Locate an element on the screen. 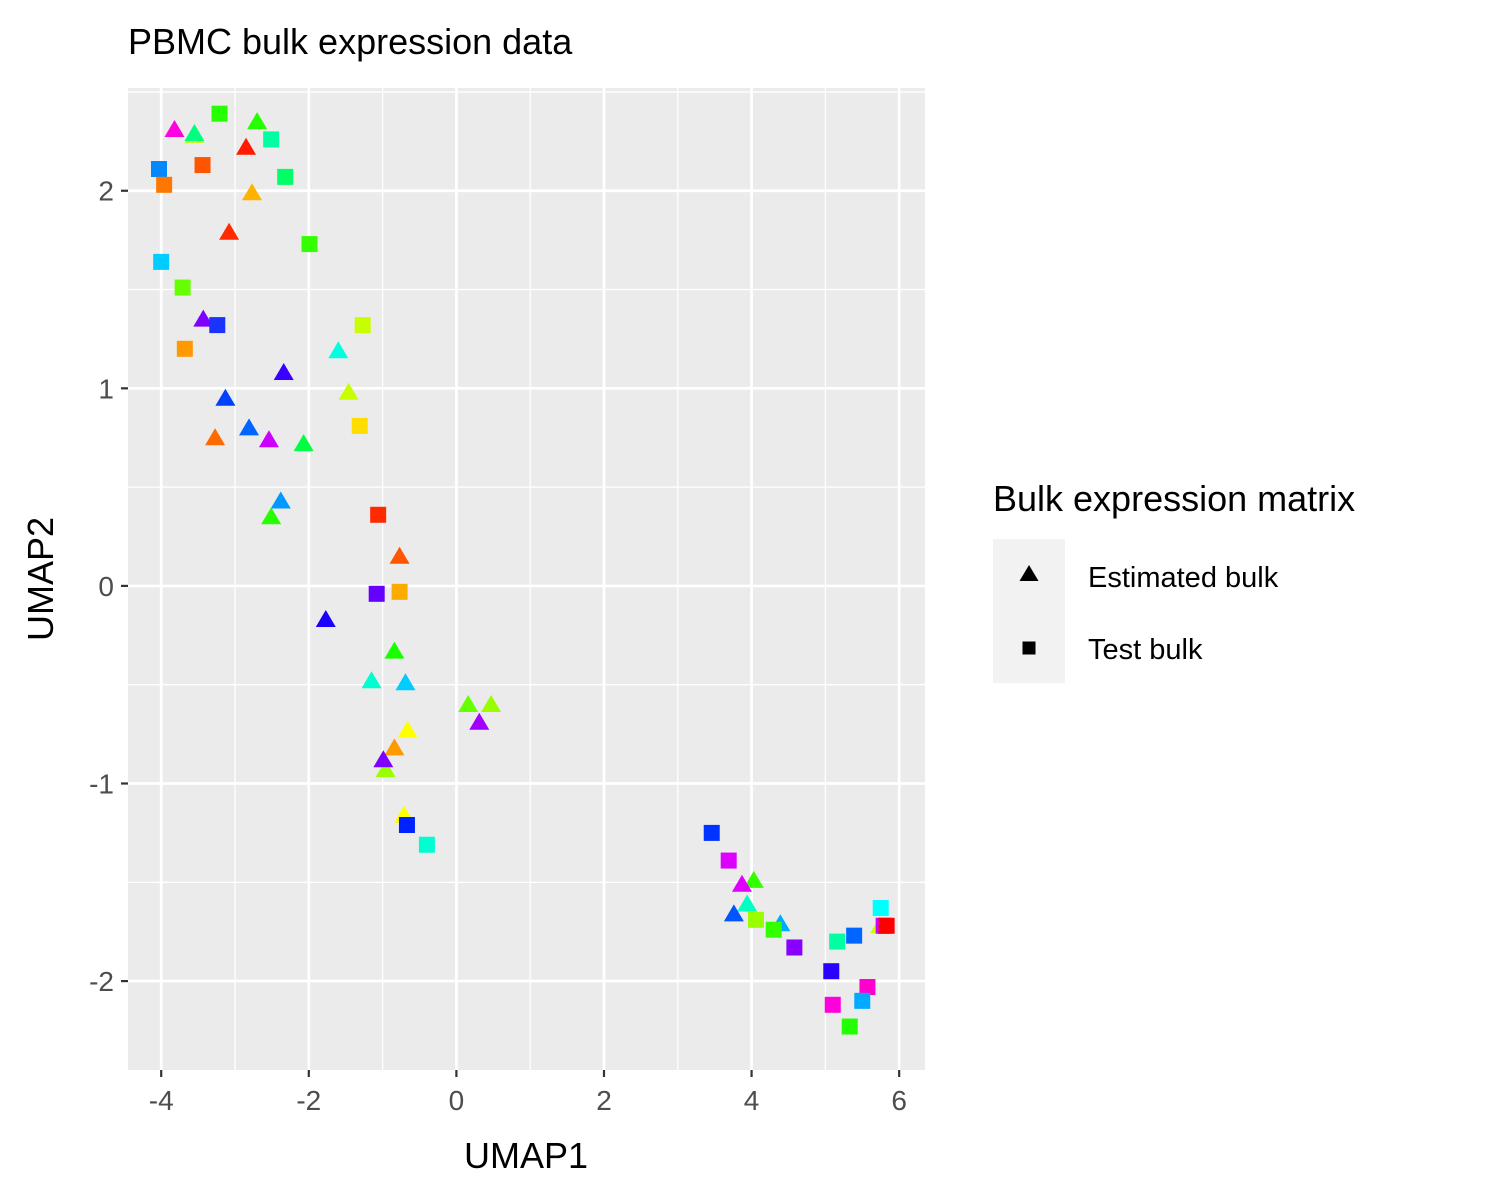  y-tick-label: 1 is located at coordinates (106, 388).